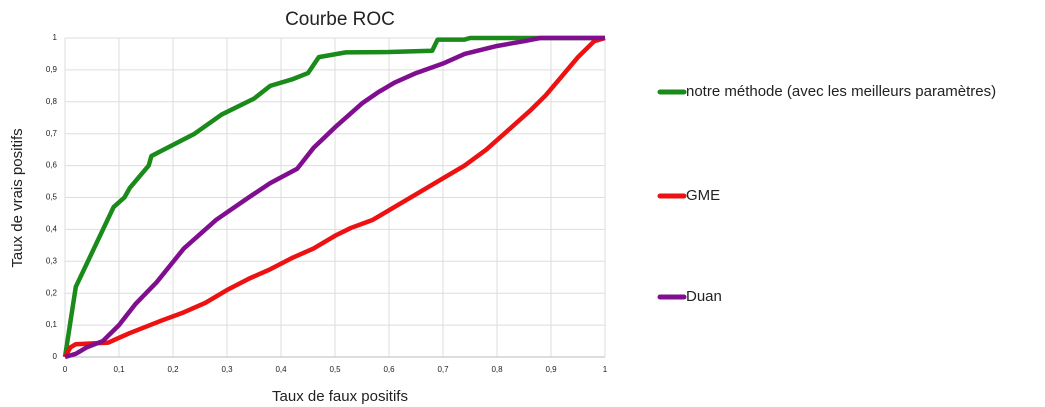  I want to click on legend-label: Duan, so click(704, 296).